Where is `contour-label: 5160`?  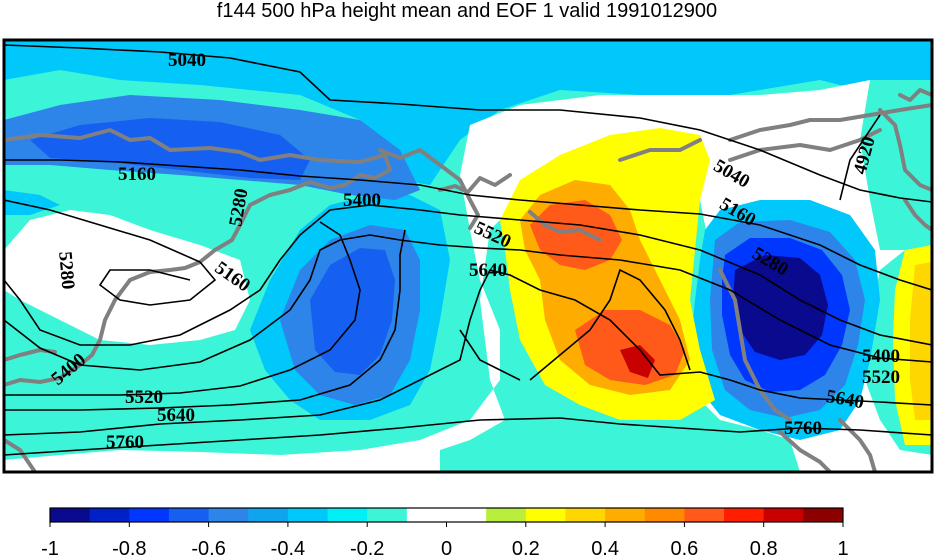
contour-label: 5160 is located at coordinates (137, 174).